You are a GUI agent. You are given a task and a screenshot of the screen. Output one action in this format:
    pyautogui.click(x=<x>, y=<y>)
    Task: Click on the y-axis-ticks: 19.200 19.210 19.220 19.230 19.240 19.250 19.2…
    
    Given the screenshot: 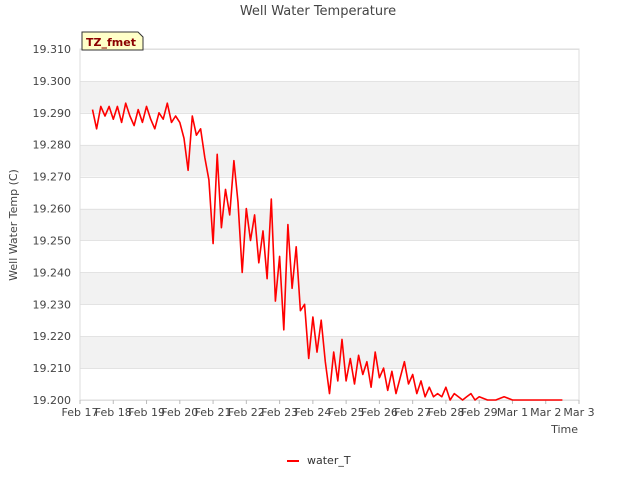 What is the action you would take?
    pyautogui.click(x=52, y=225)
    